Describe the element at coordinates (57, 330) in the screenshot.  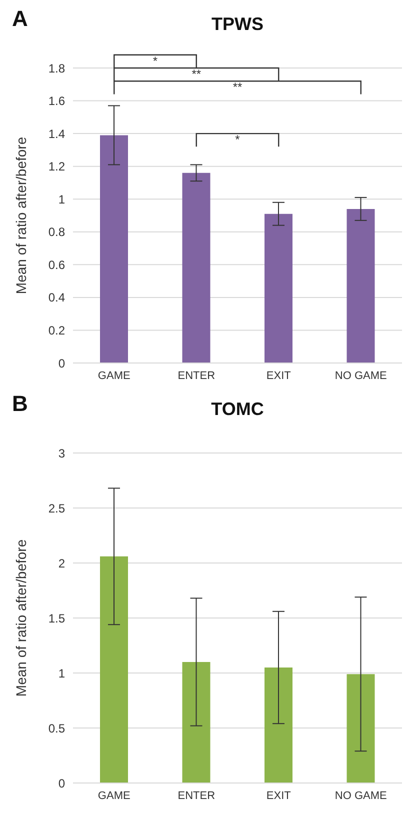
I see `y-tick-label: 0.2` at that location.